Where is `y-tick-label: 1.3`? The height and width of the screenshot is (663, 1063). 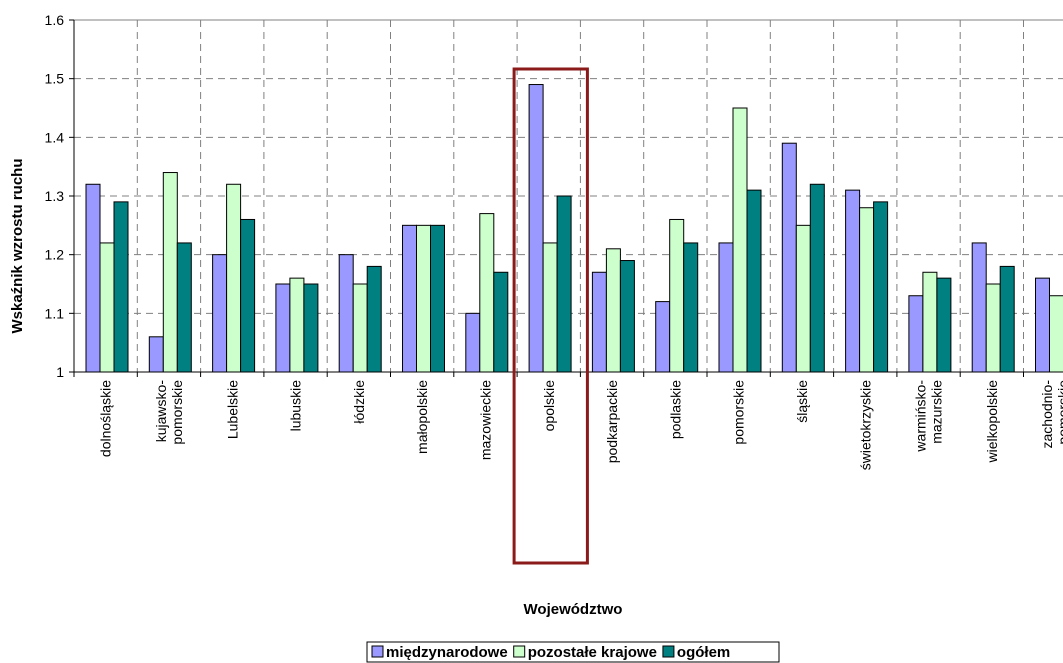
y-tick-label: 1.3 is located at coordinates (55, 196).